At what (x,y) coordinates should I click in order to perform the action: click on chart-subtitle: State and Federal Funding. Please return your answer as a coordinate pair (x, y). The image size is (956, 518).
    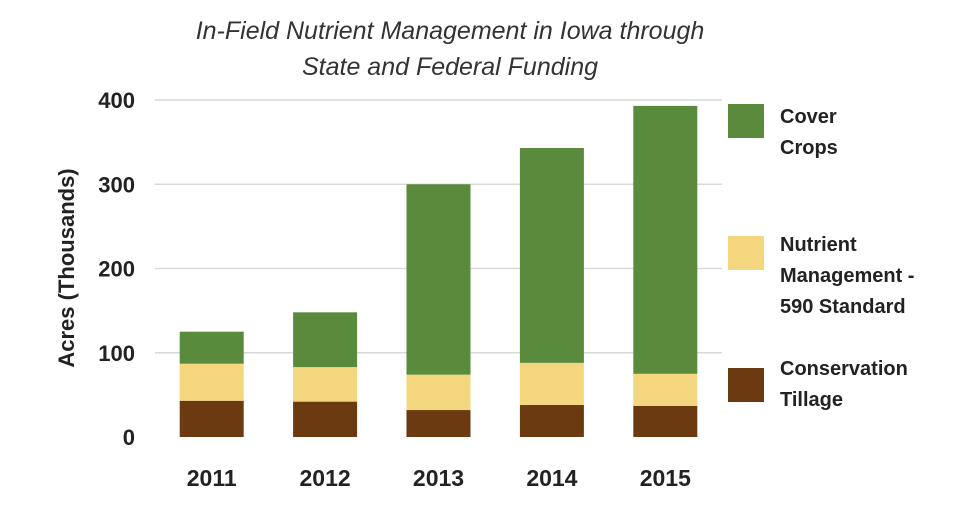
    Looking at the image, I should click on (450, 67).